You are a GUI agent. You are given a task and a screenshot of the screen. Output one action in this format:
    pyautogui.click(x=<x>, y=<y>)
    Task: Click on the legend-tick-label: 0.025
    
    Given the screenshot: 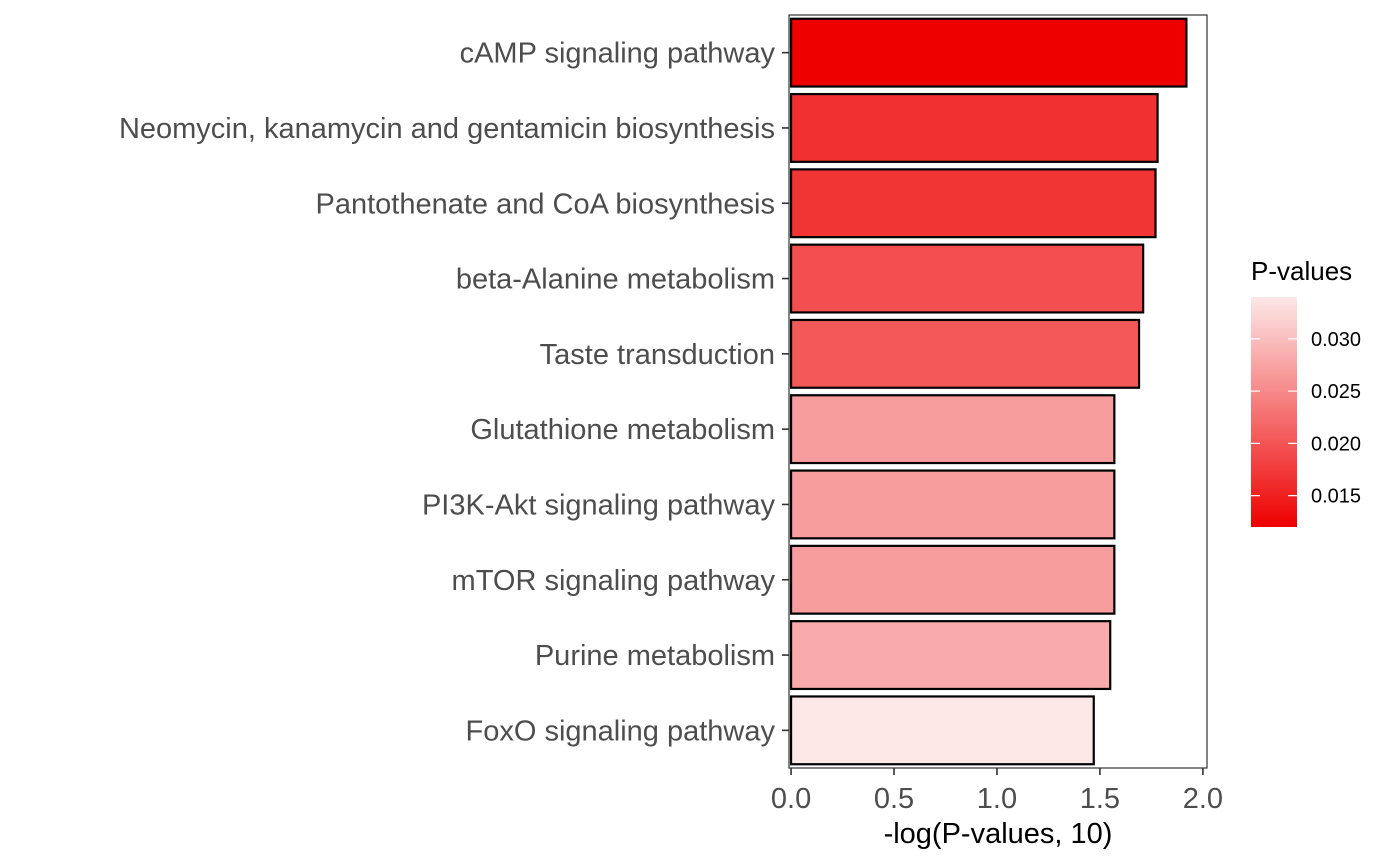 What is the action you would take?
    pyautogui.click(x=1336, y=392)
    